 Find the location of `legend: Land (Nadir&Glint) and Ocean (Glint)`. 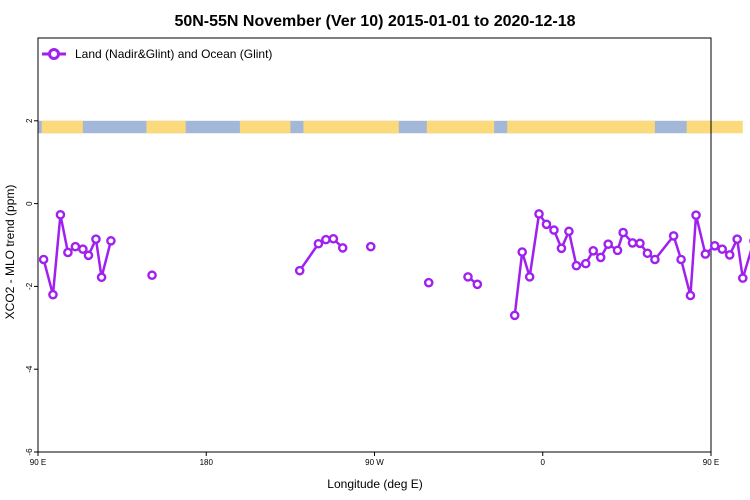

legend: Land (Nadir&Glint) and Ocean (Glint) is located at coordinates (157, 54).